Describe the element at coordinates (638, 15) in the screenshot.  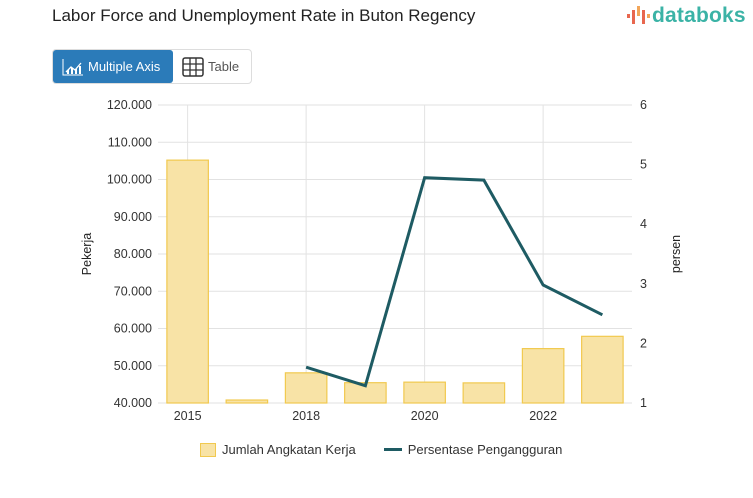
I see `logo-bars-icon` at that location.